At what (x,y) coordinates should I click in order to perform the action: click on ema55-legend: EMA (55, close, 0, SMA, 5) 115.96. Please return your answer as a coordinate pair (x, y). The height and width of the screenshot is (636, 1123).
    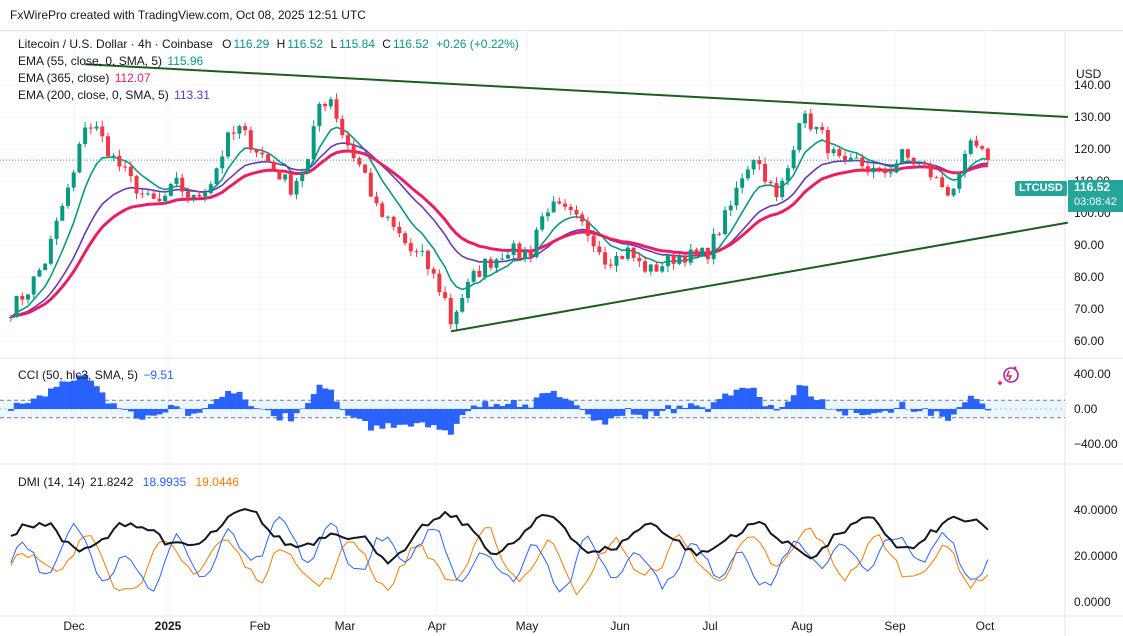
    Looking at the image, I should click on (110, 61).